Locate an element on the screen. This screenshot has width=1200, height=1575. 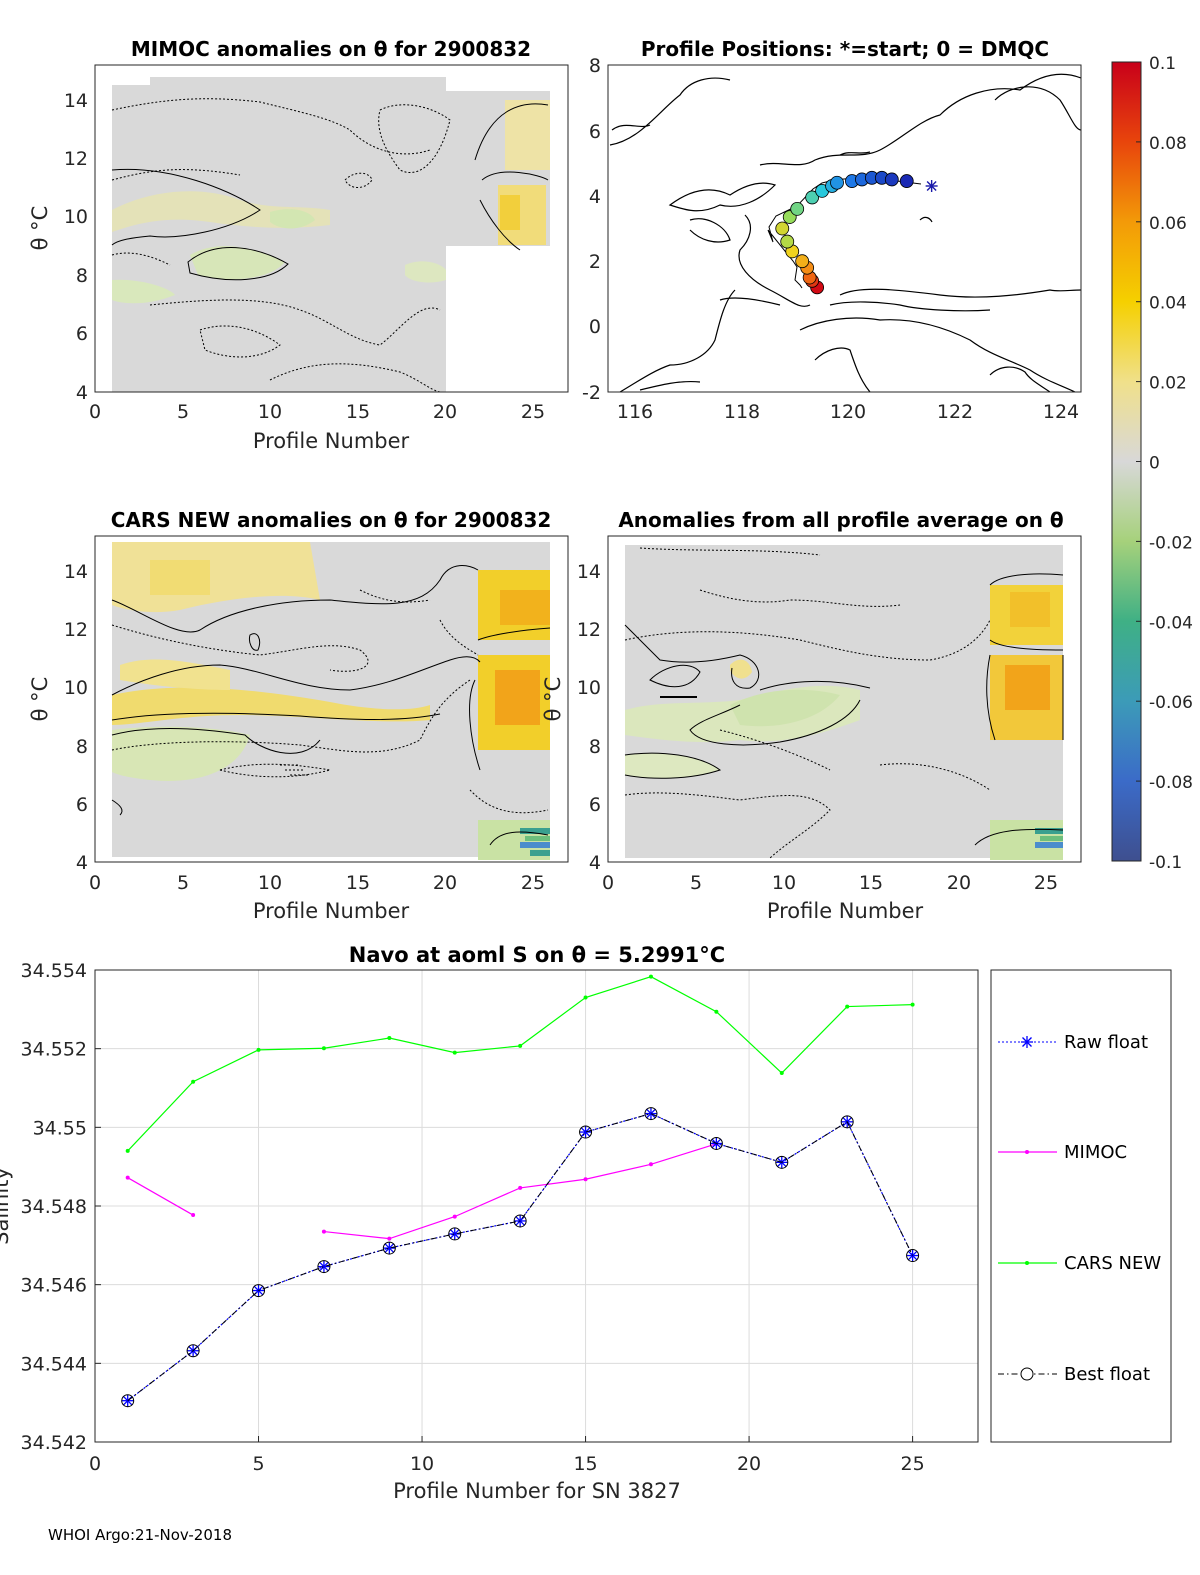
salinity-ytick-label: 34.546 is located at coordinates (54, 1286).